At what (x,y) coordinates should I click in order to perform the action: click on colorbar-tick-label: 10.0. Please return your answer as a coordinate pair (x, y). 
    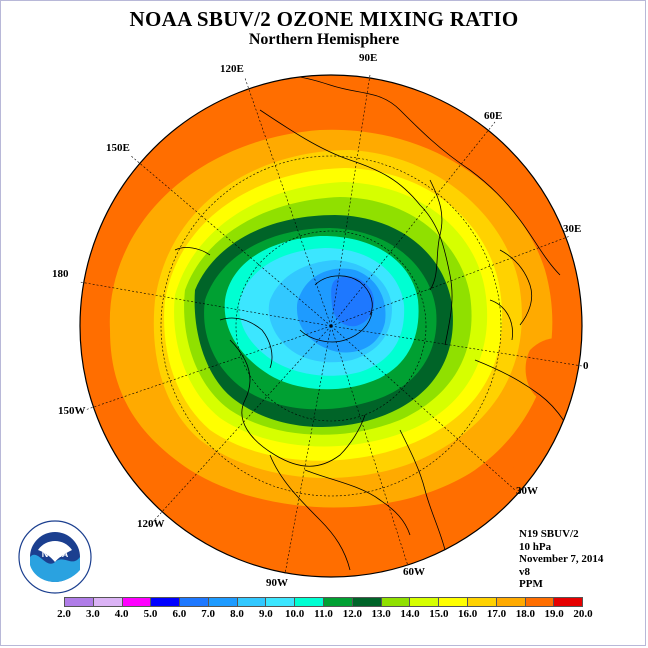
    Looking at the image, I should click on (295, 614).